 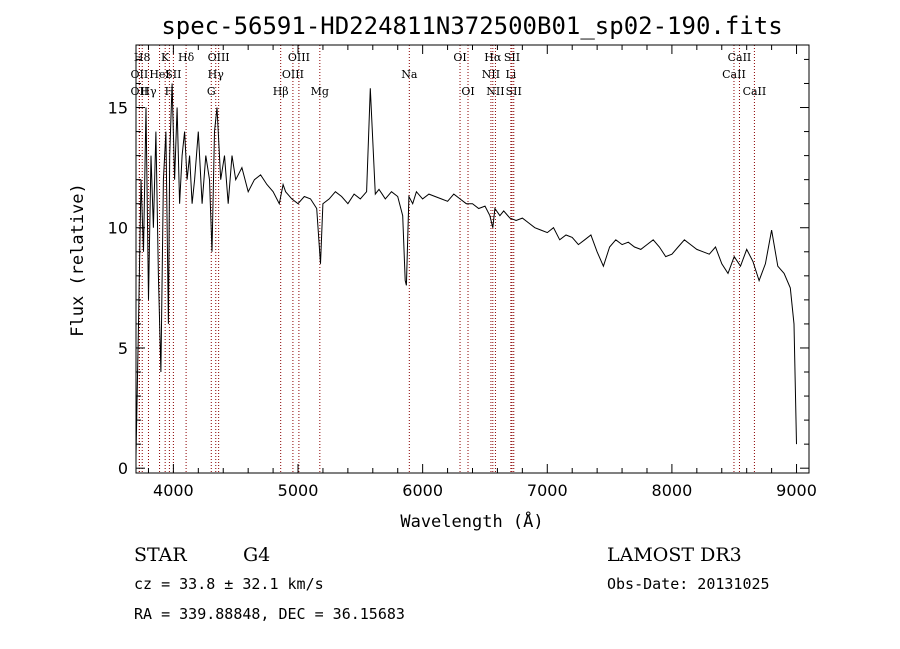 What do you see at coordinates (298, 490) in the screenshot?
I see `x-tick-label-1: 5000` at bounding box center [298, 490].